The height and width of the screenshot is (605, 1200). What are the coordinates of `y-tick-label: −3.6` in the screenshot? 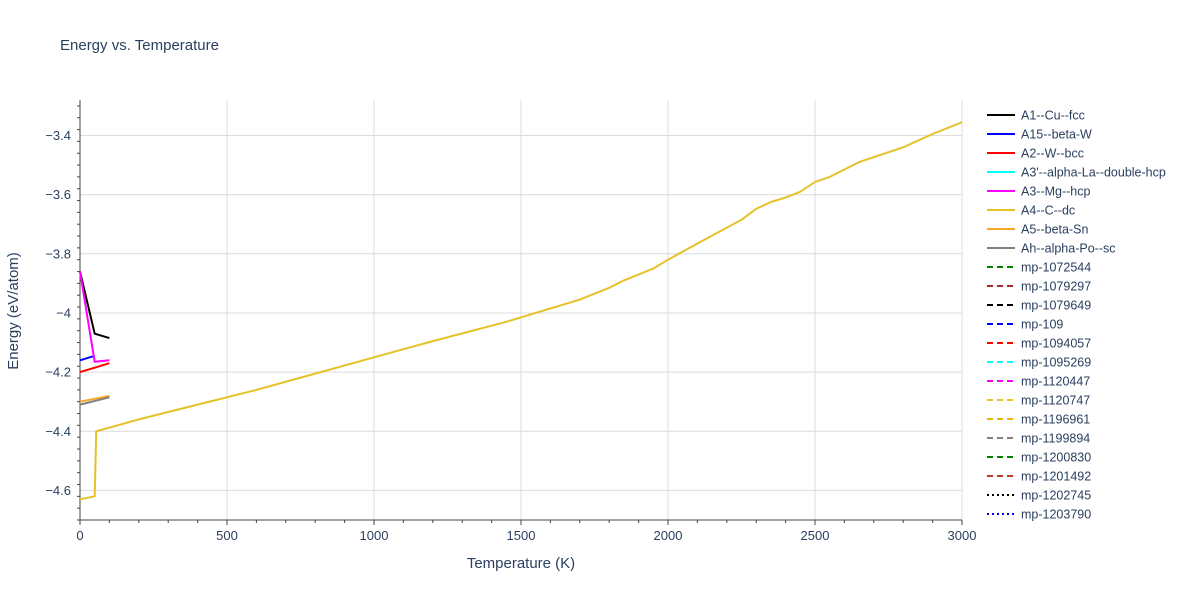 It's located at (58, 194).